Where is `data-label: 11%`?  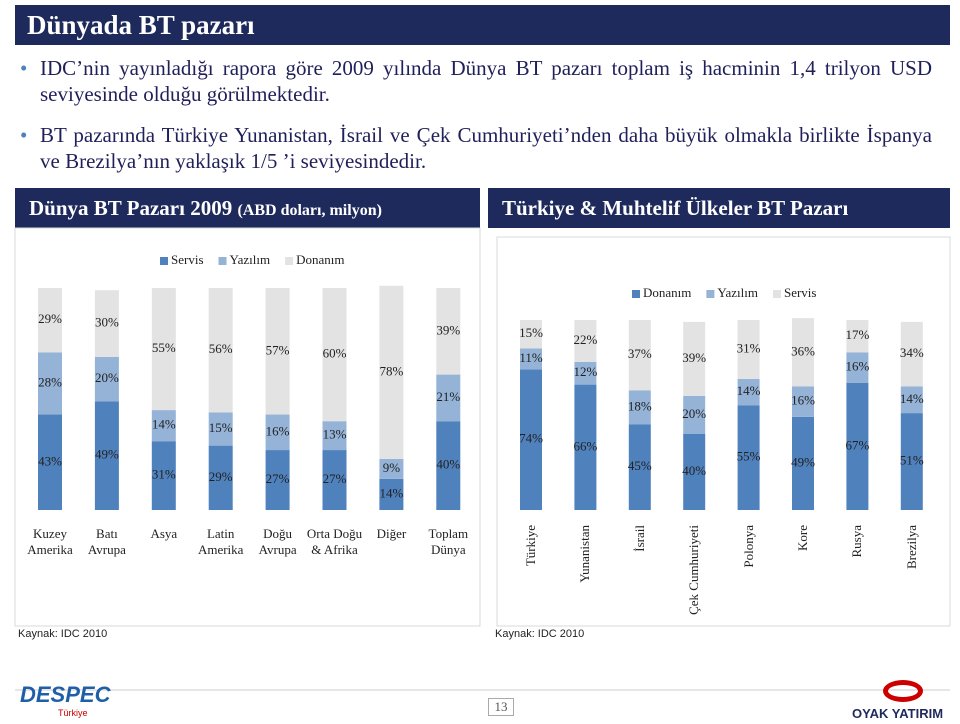 data-label: 11% is located at coordinates (531, 357).